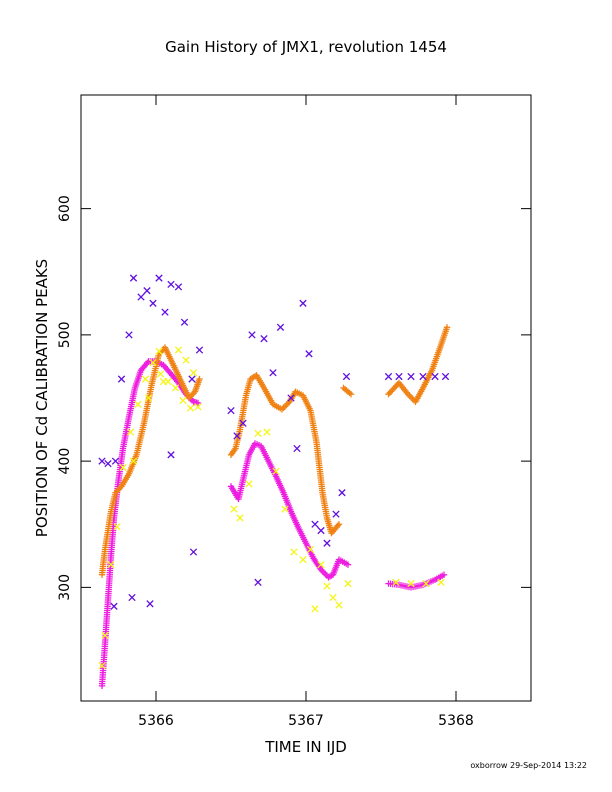 The height and width of the screenshot is (792, 612). Describe the element at coordinates (65, 461) in the screenshot. I see `y-tick-label: 400` at that location.